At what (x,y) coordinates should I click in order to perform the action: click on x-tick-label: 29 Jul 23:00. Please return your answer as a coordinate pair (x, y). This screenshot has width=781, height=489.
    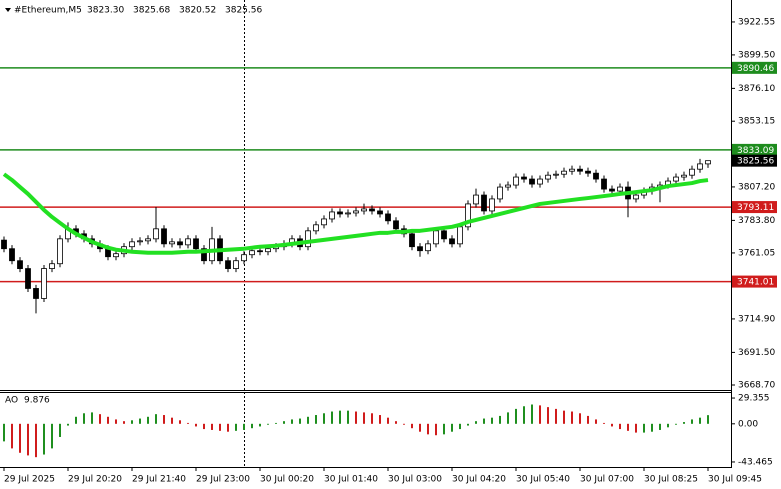
    Looking at the image, I should click on (223, 480).